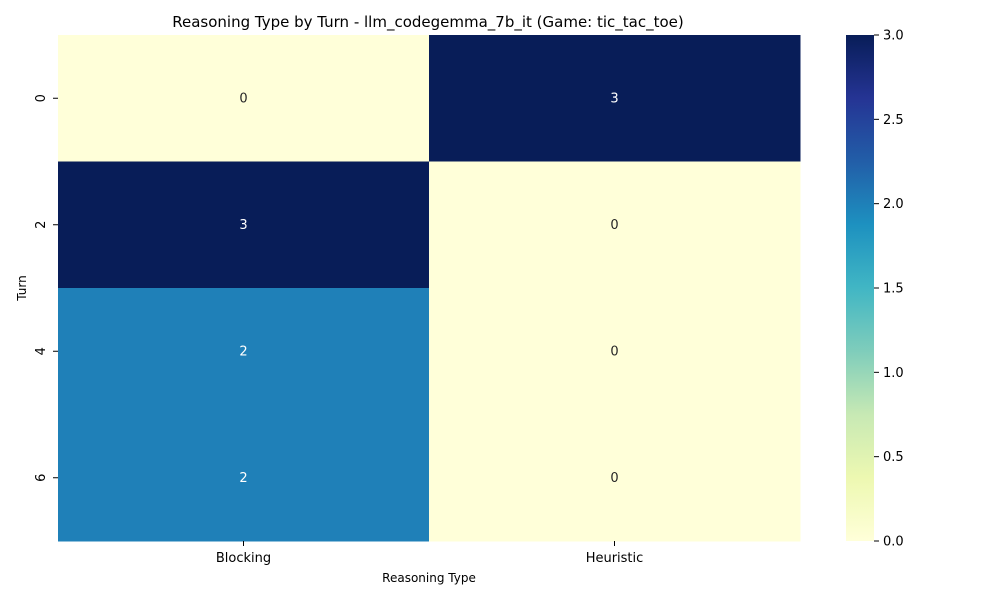 Image resolution: width=1000 pixels, height=604 pixels. Describe the element at coordinates (22, 288) in the screenshot. I see `y-axis-label: Turn` at that location.